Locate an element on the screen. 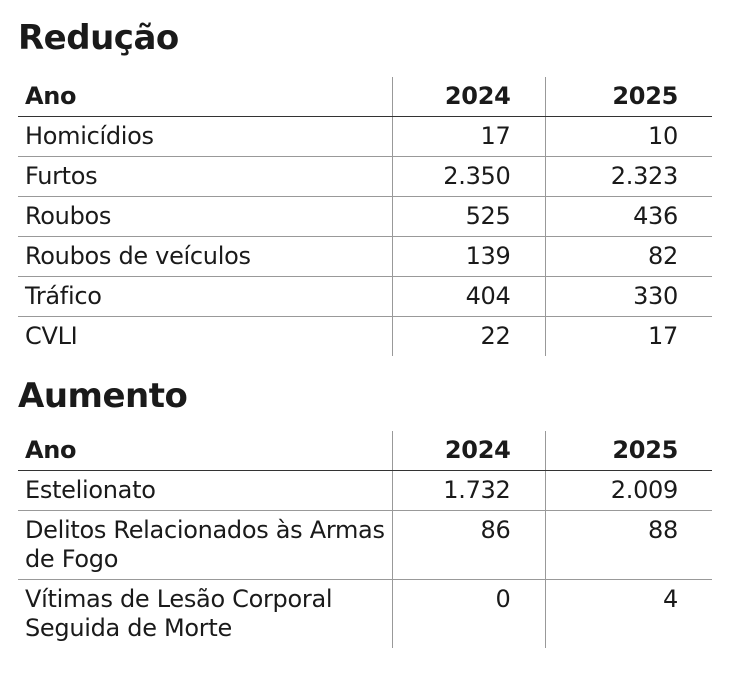 Image resolution: width=731 pixels, height=675 pixels. table-cell: 82 is located at coordinates (628, 256).